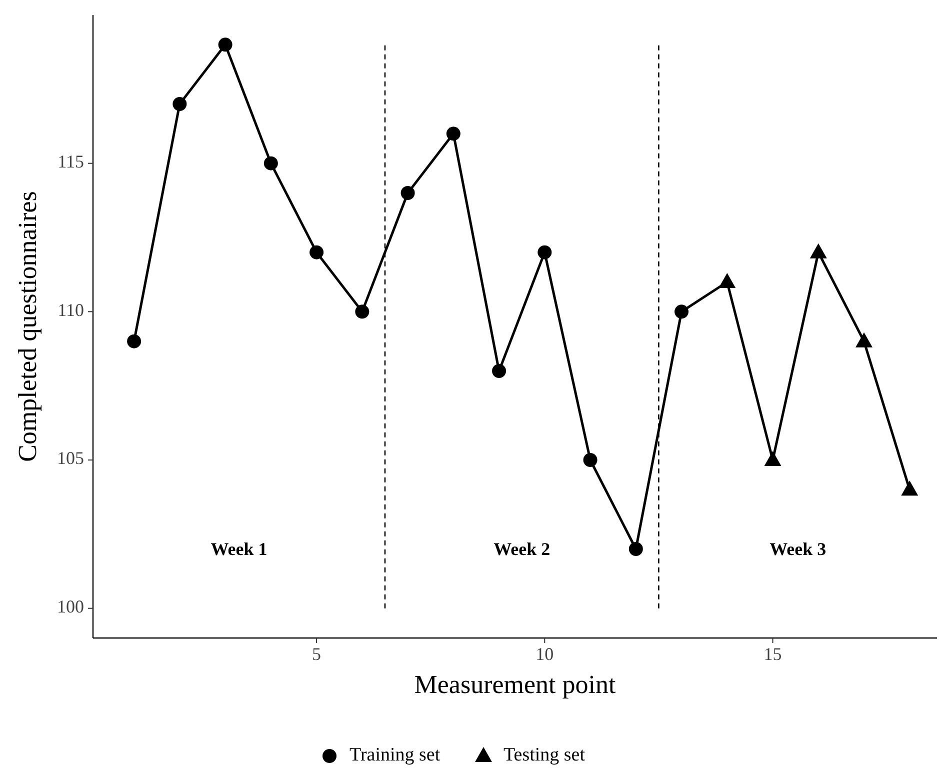 The width and height of the screenshot is (939, 776). What do you see at coordinates (395, 755) in the screenshot?
I see `legend-label: Training set` at bounding box center [395, 755].